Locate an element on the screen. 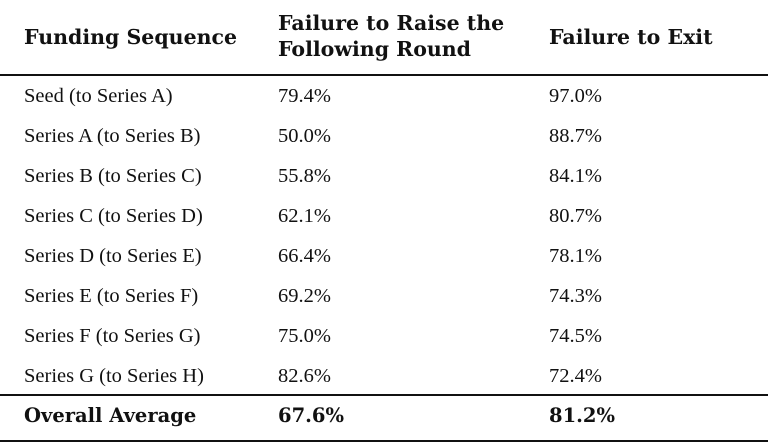  exit-failure-cell: 97.0% is located at coordinates (575, 96).